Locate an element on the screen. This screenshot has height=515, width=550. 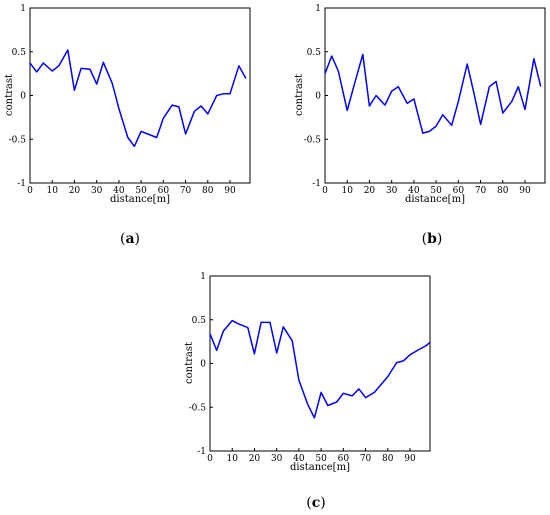
x-tick-label-c-5: 50 is located at coordinates (321, 459).